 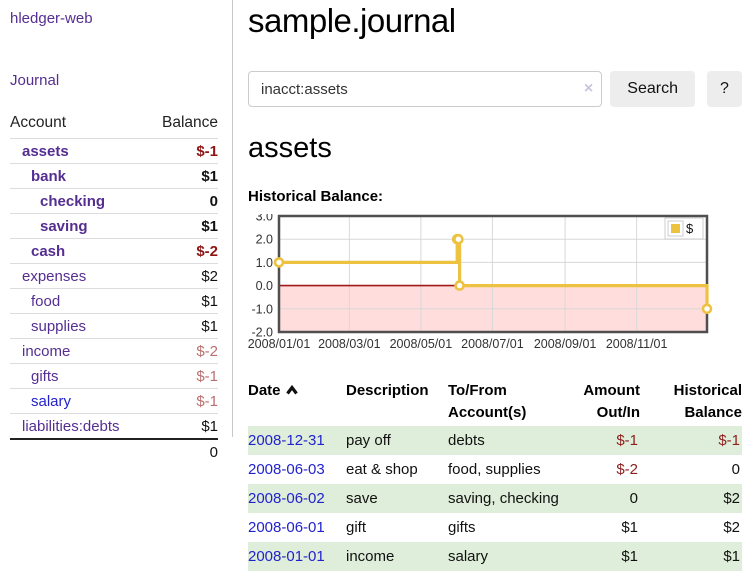 I want to click on account-link: saving, so click(x=64, y=226).